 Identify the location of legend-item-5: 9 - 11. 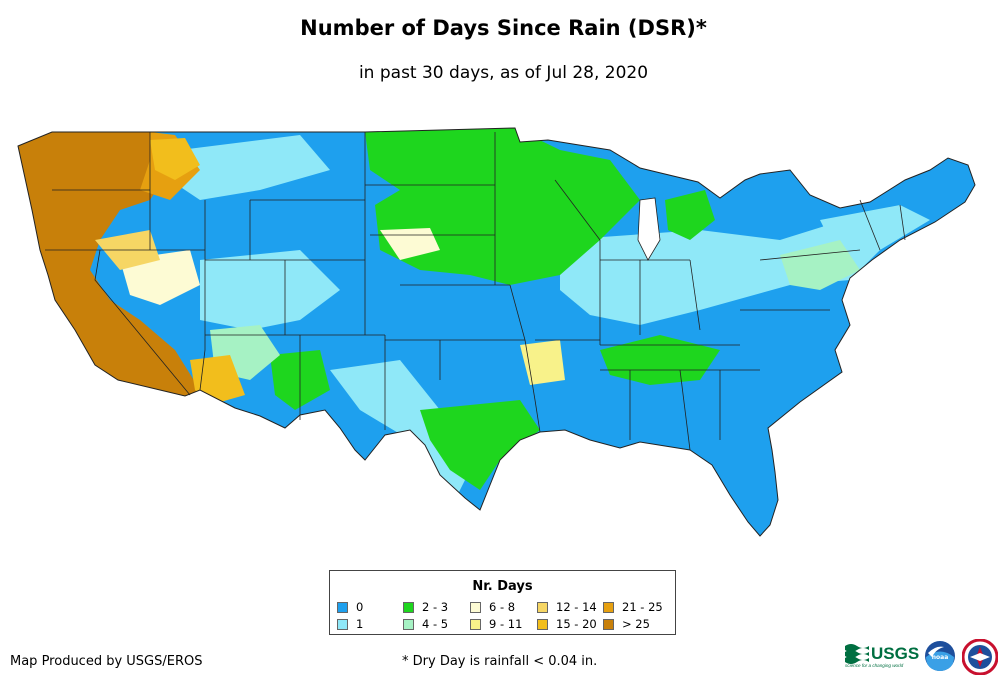
(496, 624).